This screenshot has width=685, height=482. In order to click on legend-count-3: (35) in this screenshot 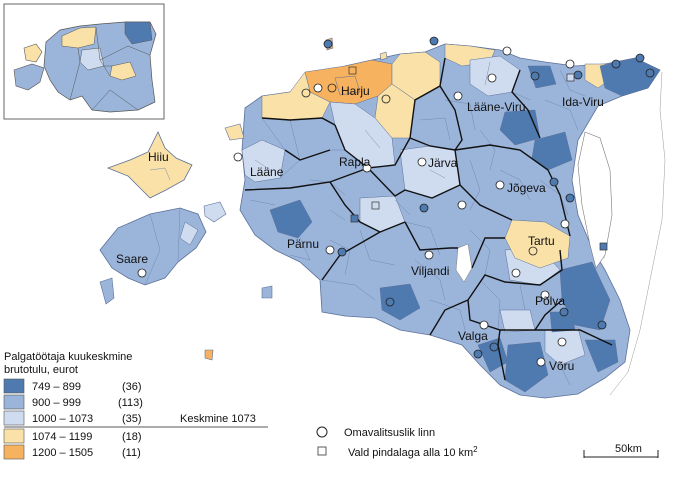, I will do `click(132, 419)`.